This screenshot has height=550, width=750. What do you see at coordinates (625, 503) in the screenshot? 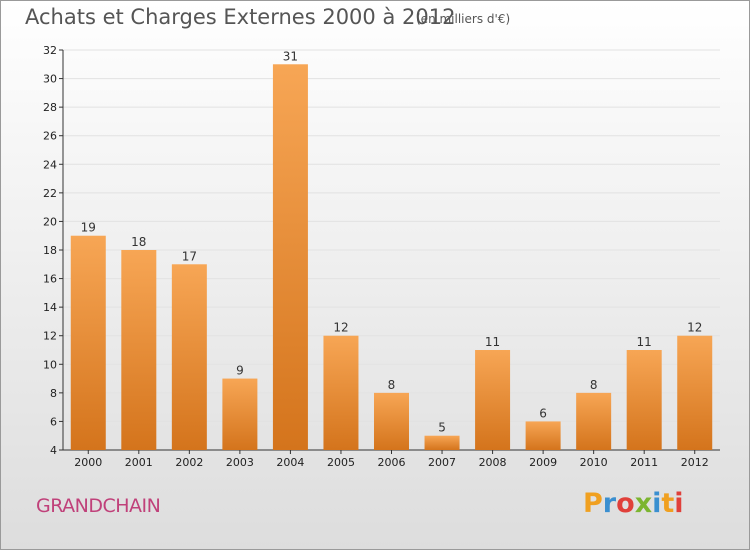
I see `logo-letter: o` at bounding box center [625, 503].